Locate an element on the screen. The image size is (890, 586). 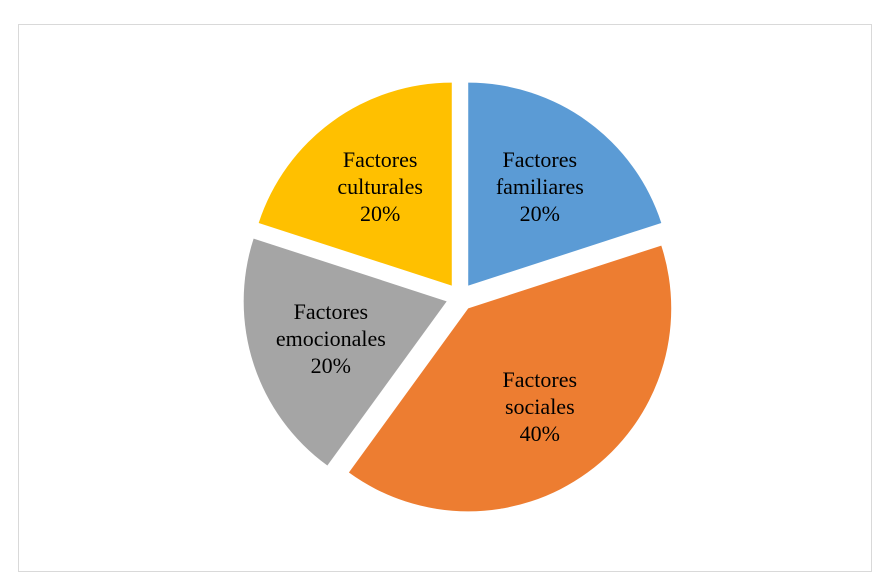
slice-label-3: Factores emocionales 20% is located at coordinates (331, 338).